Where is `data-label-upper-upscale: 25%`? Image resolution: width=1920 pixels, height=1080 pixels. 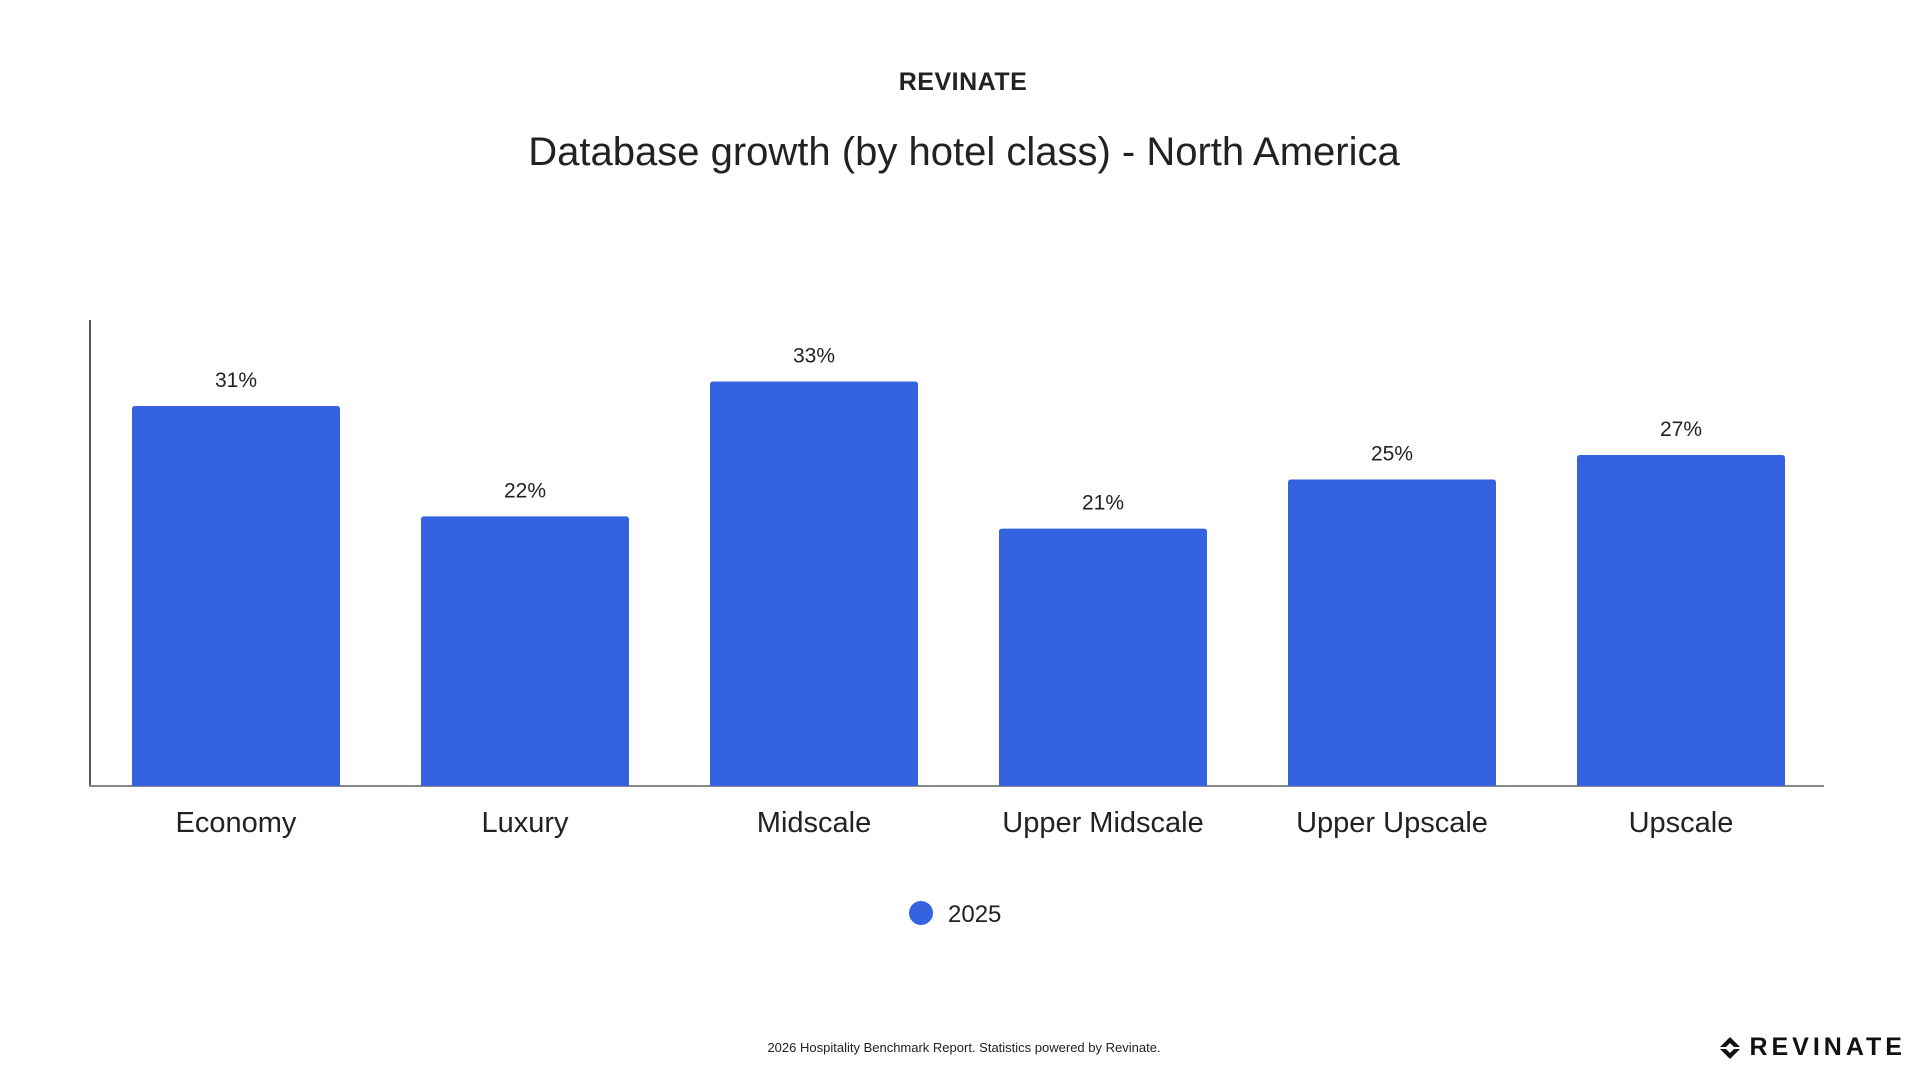 data-label-upper-upscale: 25% is located at coordinates (1392, 454).